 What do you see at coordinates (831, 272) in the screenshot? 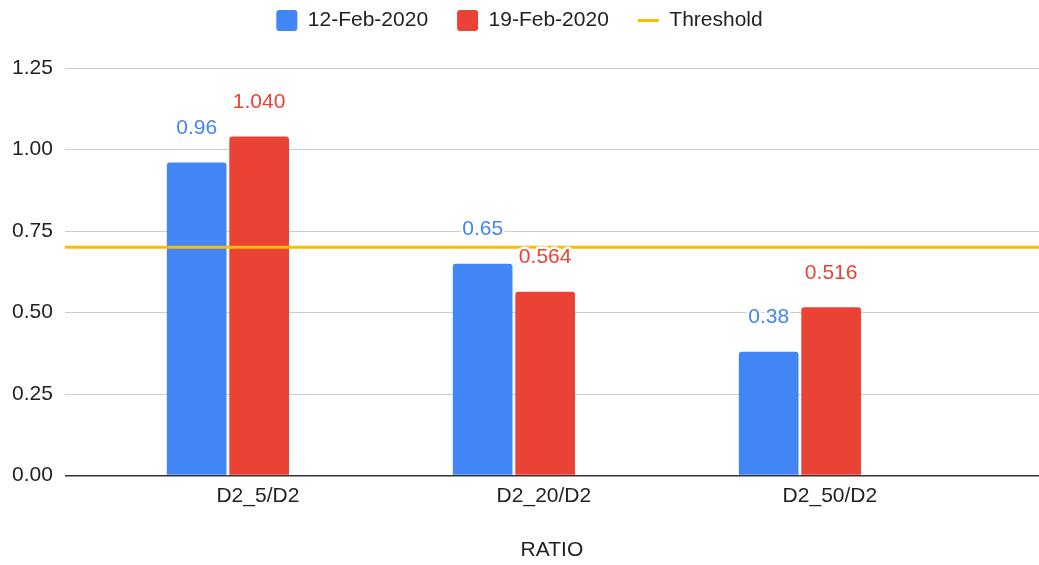
I see `data-label: 0.516` at bounding box center [831, 272].